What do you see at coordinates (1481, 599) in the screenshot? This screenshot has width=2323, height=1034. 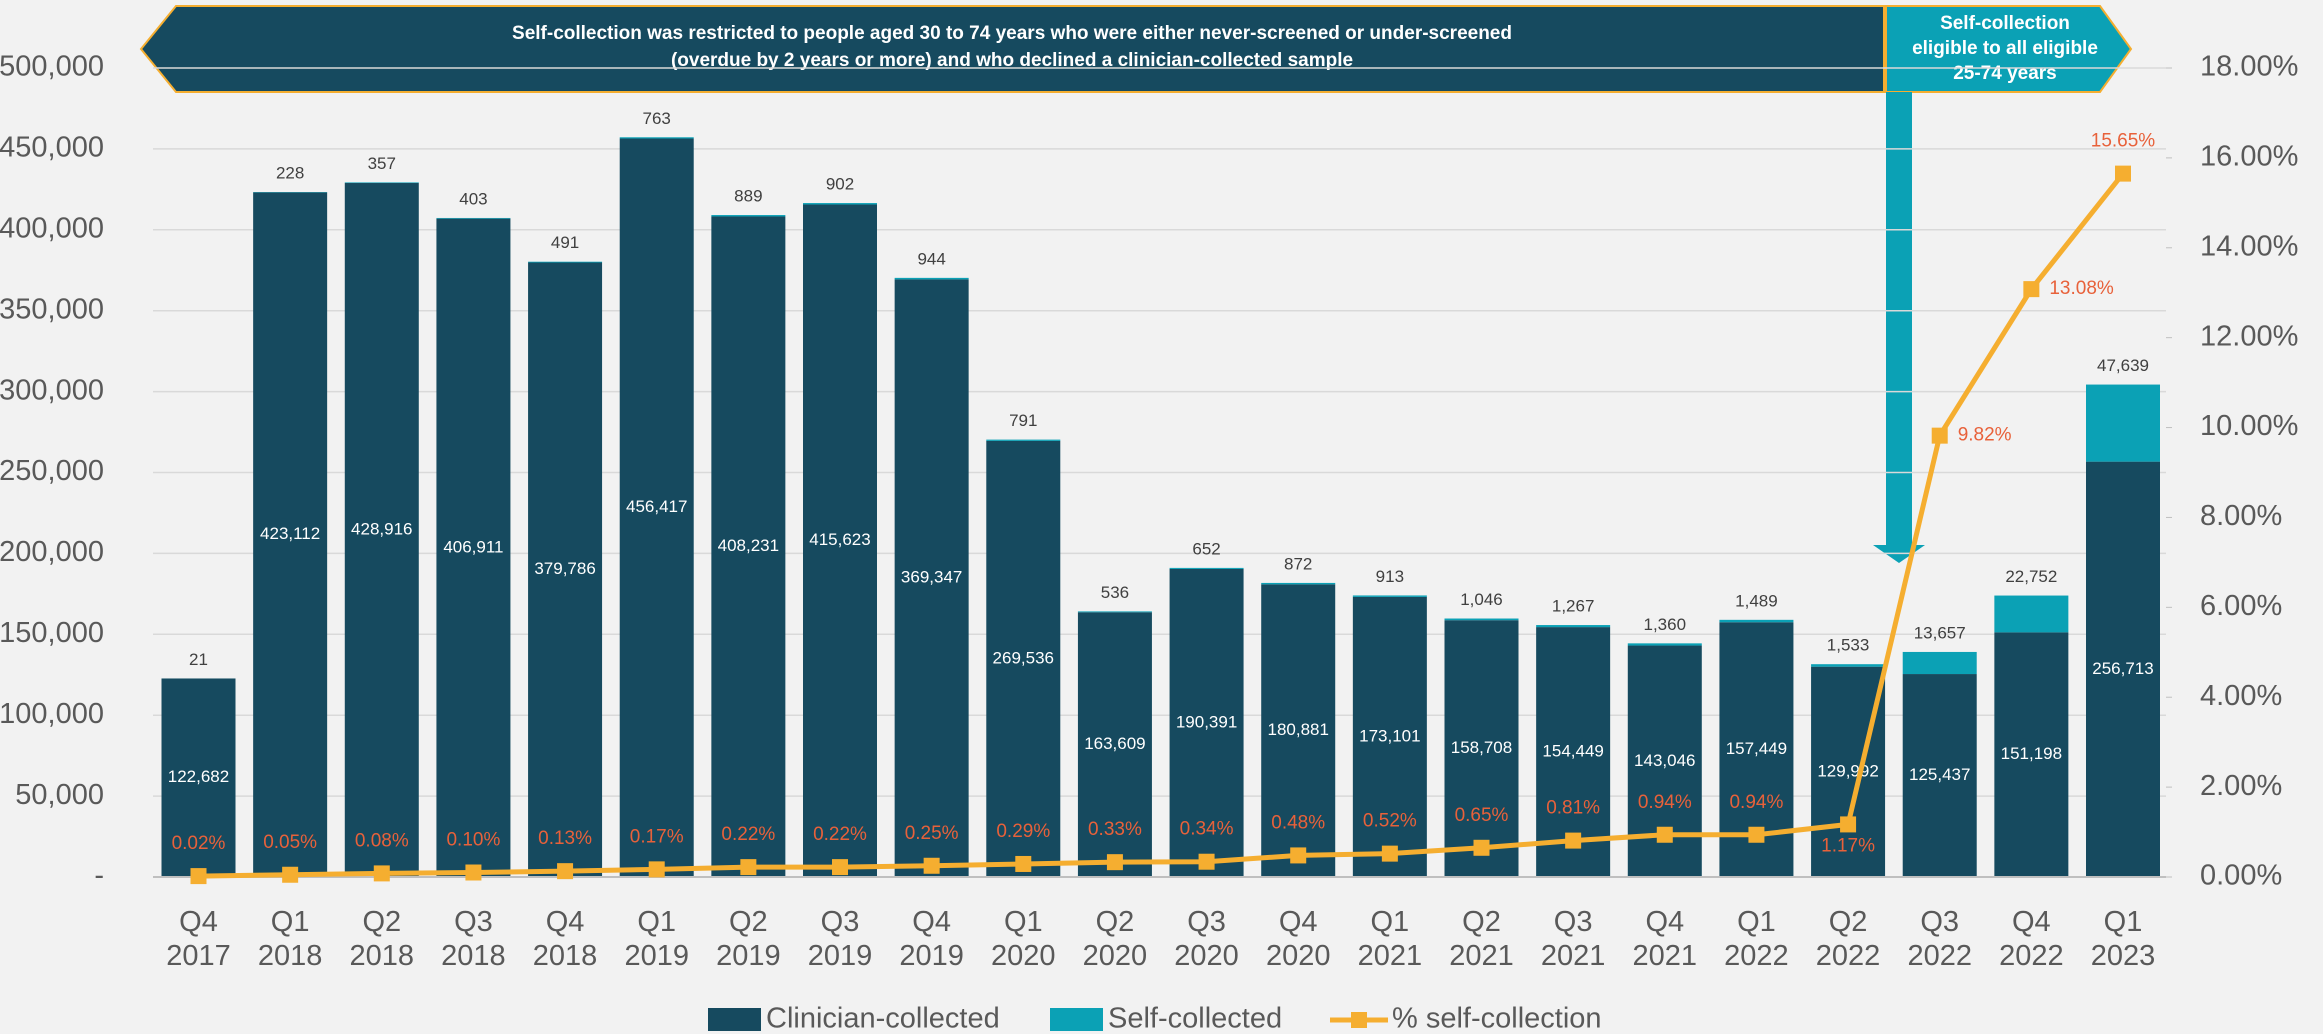 I see `value-label: 1,046` at bounding box center [1481, 599].